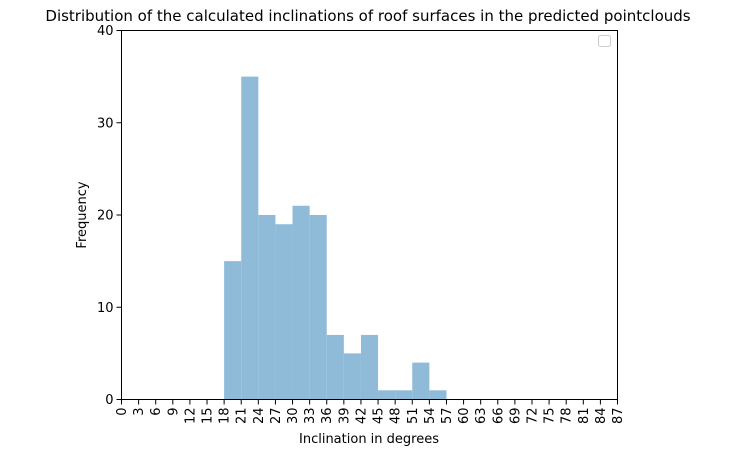 The image size is (737, 456). Describe the element at coordinates (464, 416) in the screenshot. I see `x-tick-label: 60` at that location.